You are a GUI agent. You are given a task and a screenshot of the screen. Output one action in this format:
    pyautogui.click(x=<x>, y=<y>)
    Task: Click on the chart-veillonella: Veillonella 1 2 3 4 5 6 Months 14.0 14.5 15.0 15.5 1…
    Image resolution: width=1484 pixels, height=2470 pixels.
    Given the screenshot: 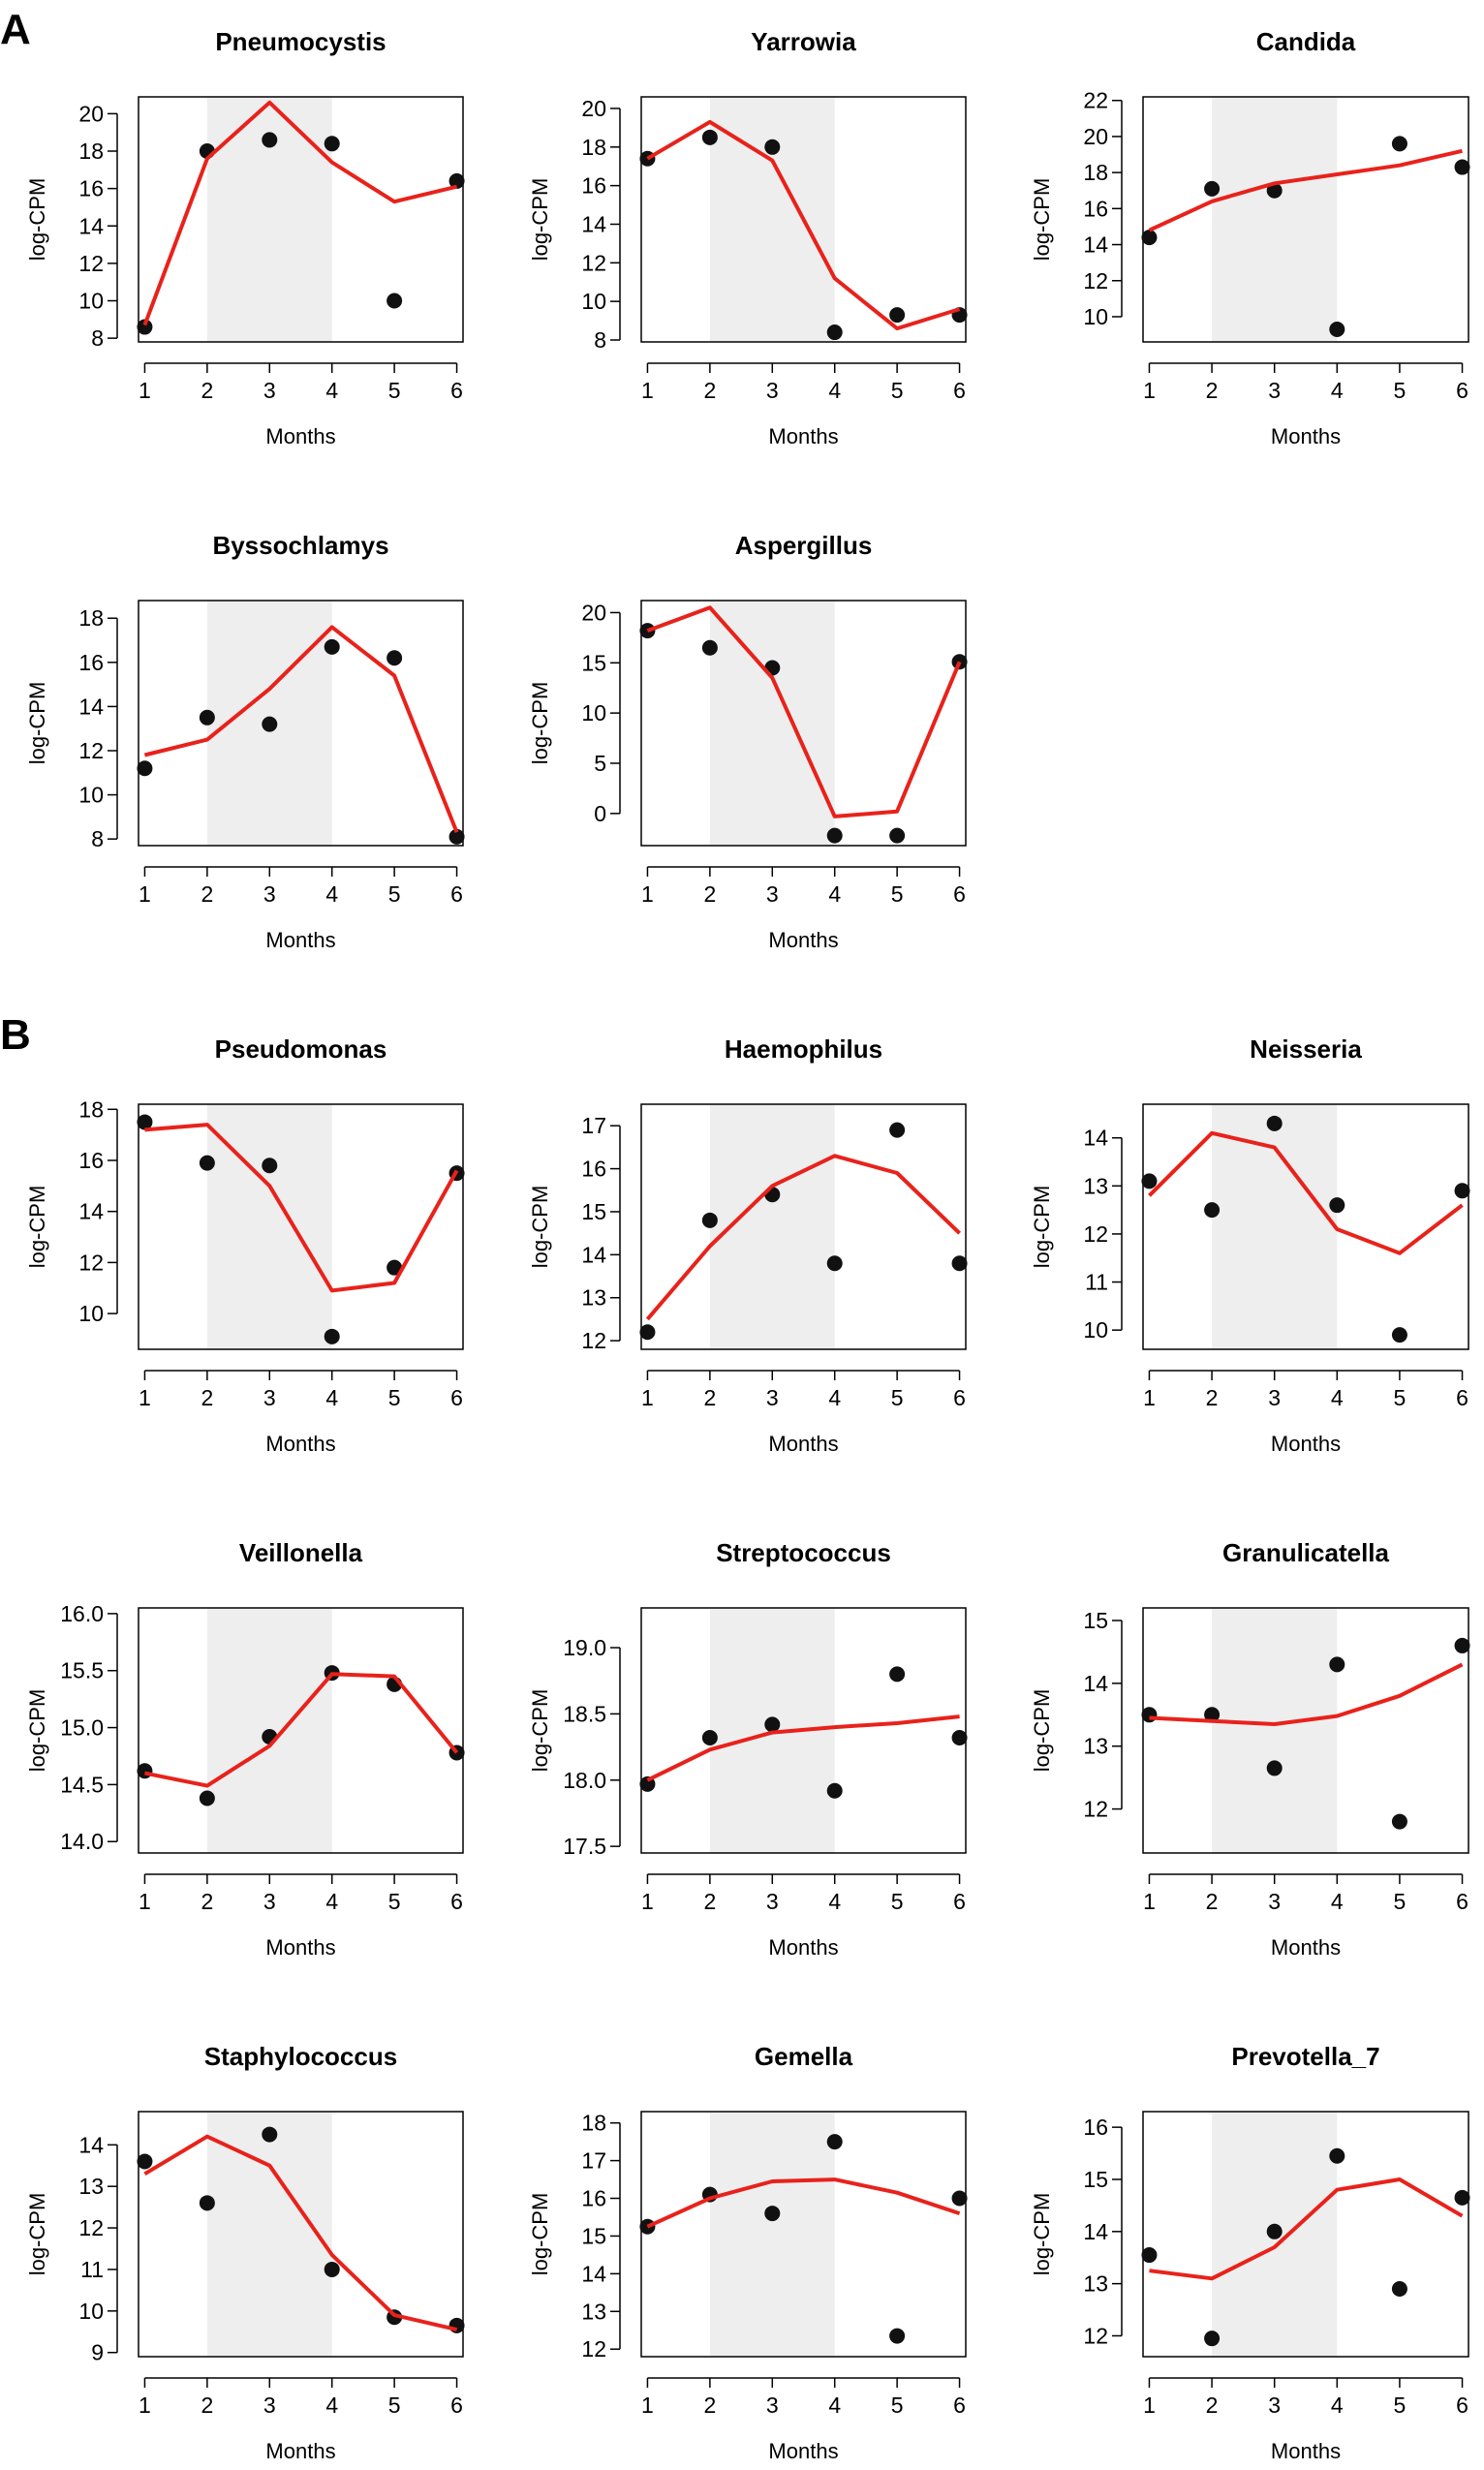 What is the action you would take?
    pyautogui.click(x=245, y=1749)
    